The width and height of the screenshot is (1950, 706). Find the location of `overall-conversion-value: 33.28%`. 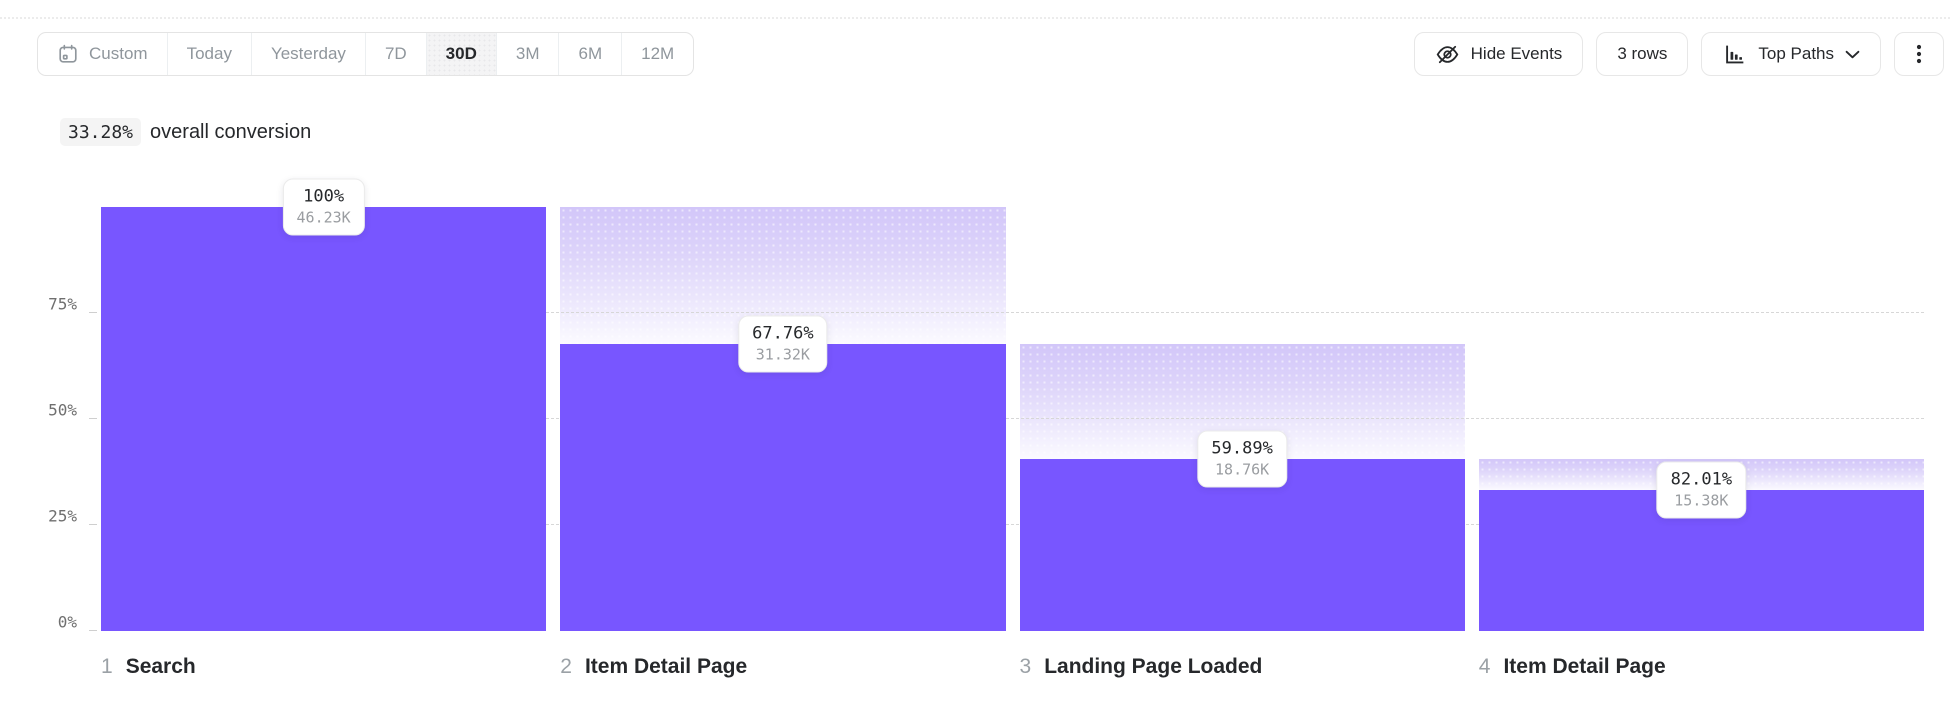

overall-conversion-value: 33.28% is located at coordinates (101, 132).